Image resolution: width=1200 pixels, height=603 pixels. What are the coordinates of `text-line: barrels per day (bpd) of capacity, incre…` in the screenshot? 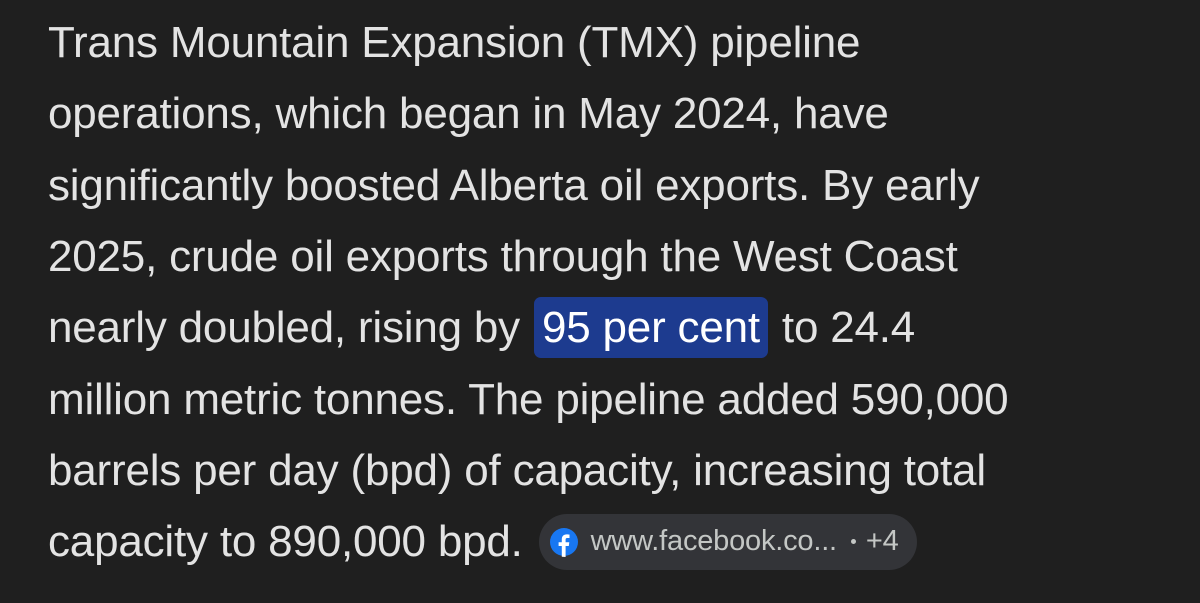 It's located at (517, 470).